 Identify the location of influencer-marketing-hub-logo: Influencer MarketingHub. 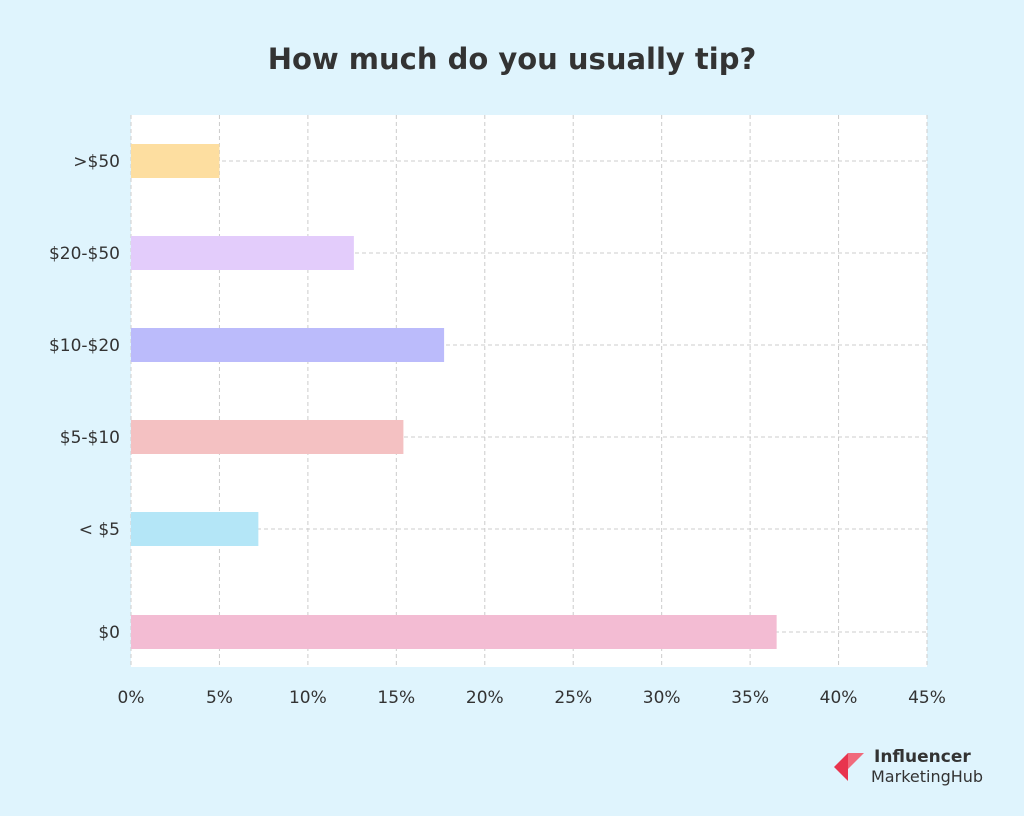
(919, 768).